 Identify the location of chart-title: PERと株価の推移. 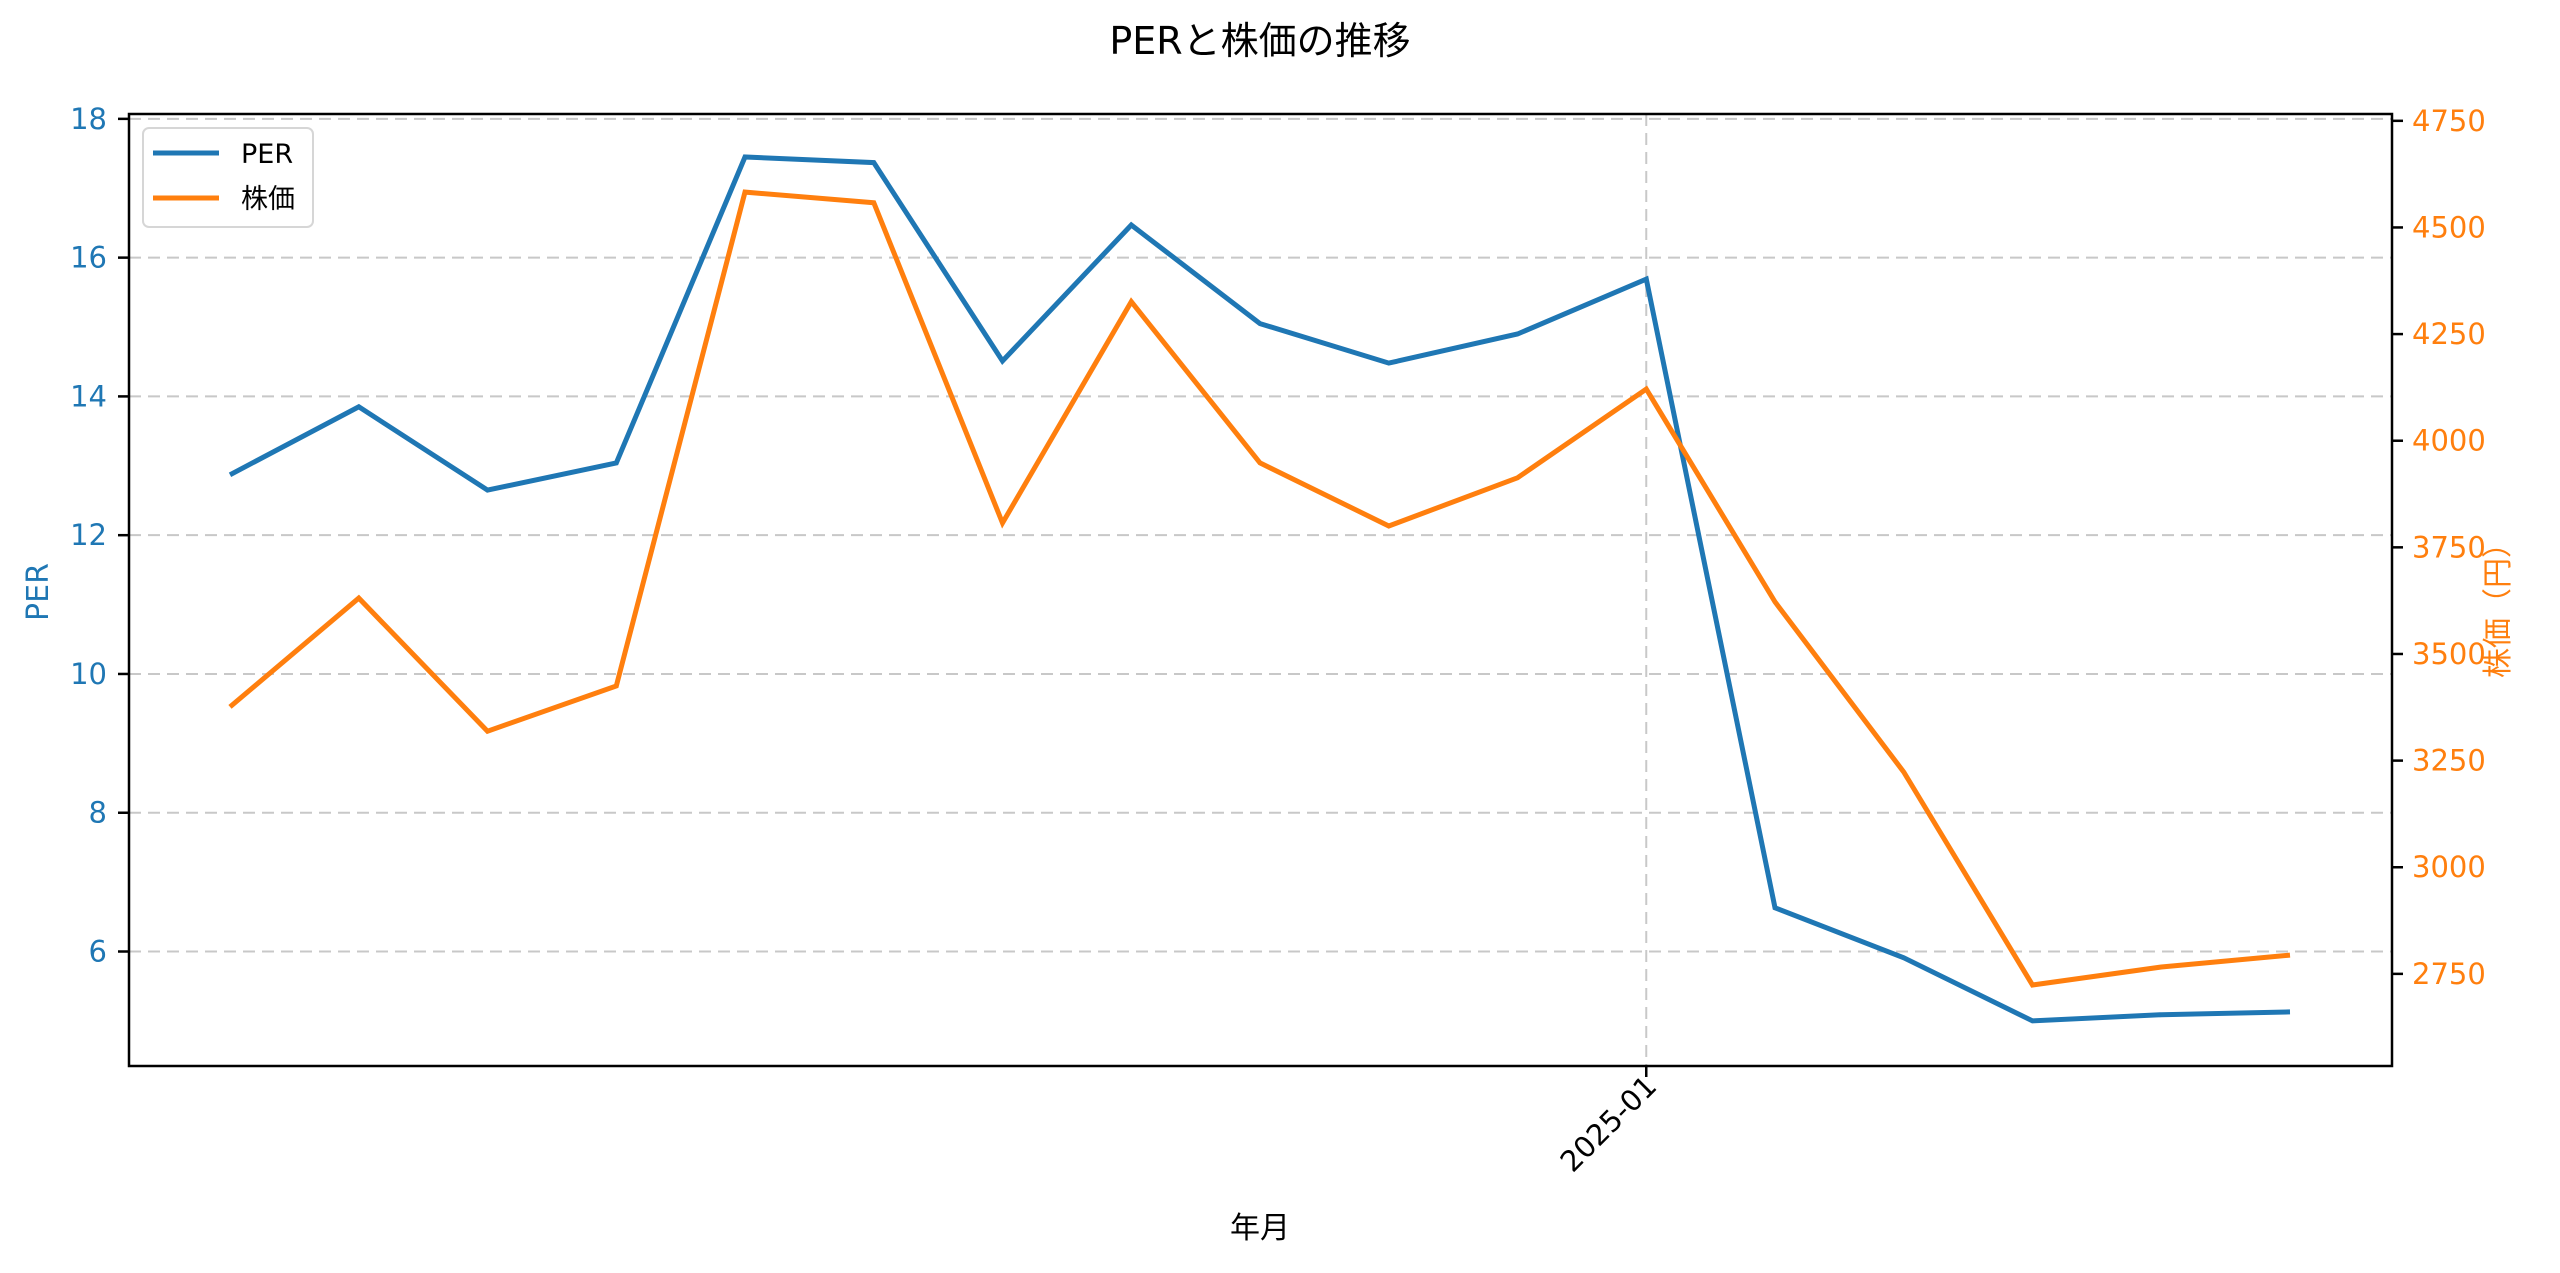
(1259, 41).